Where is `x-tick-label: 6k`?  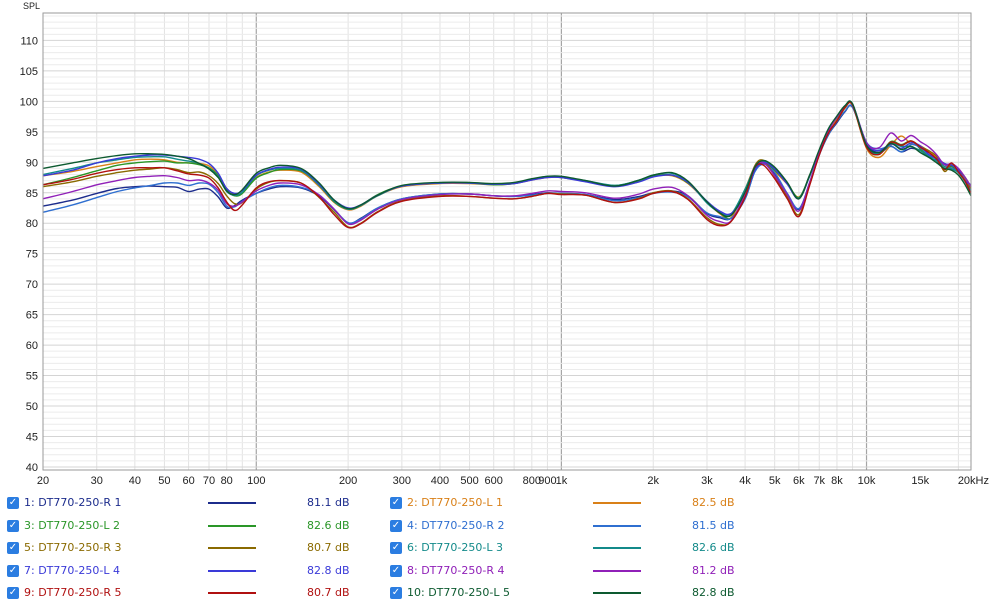 x-tick-label: 6k is located at coordinates (799, 481).